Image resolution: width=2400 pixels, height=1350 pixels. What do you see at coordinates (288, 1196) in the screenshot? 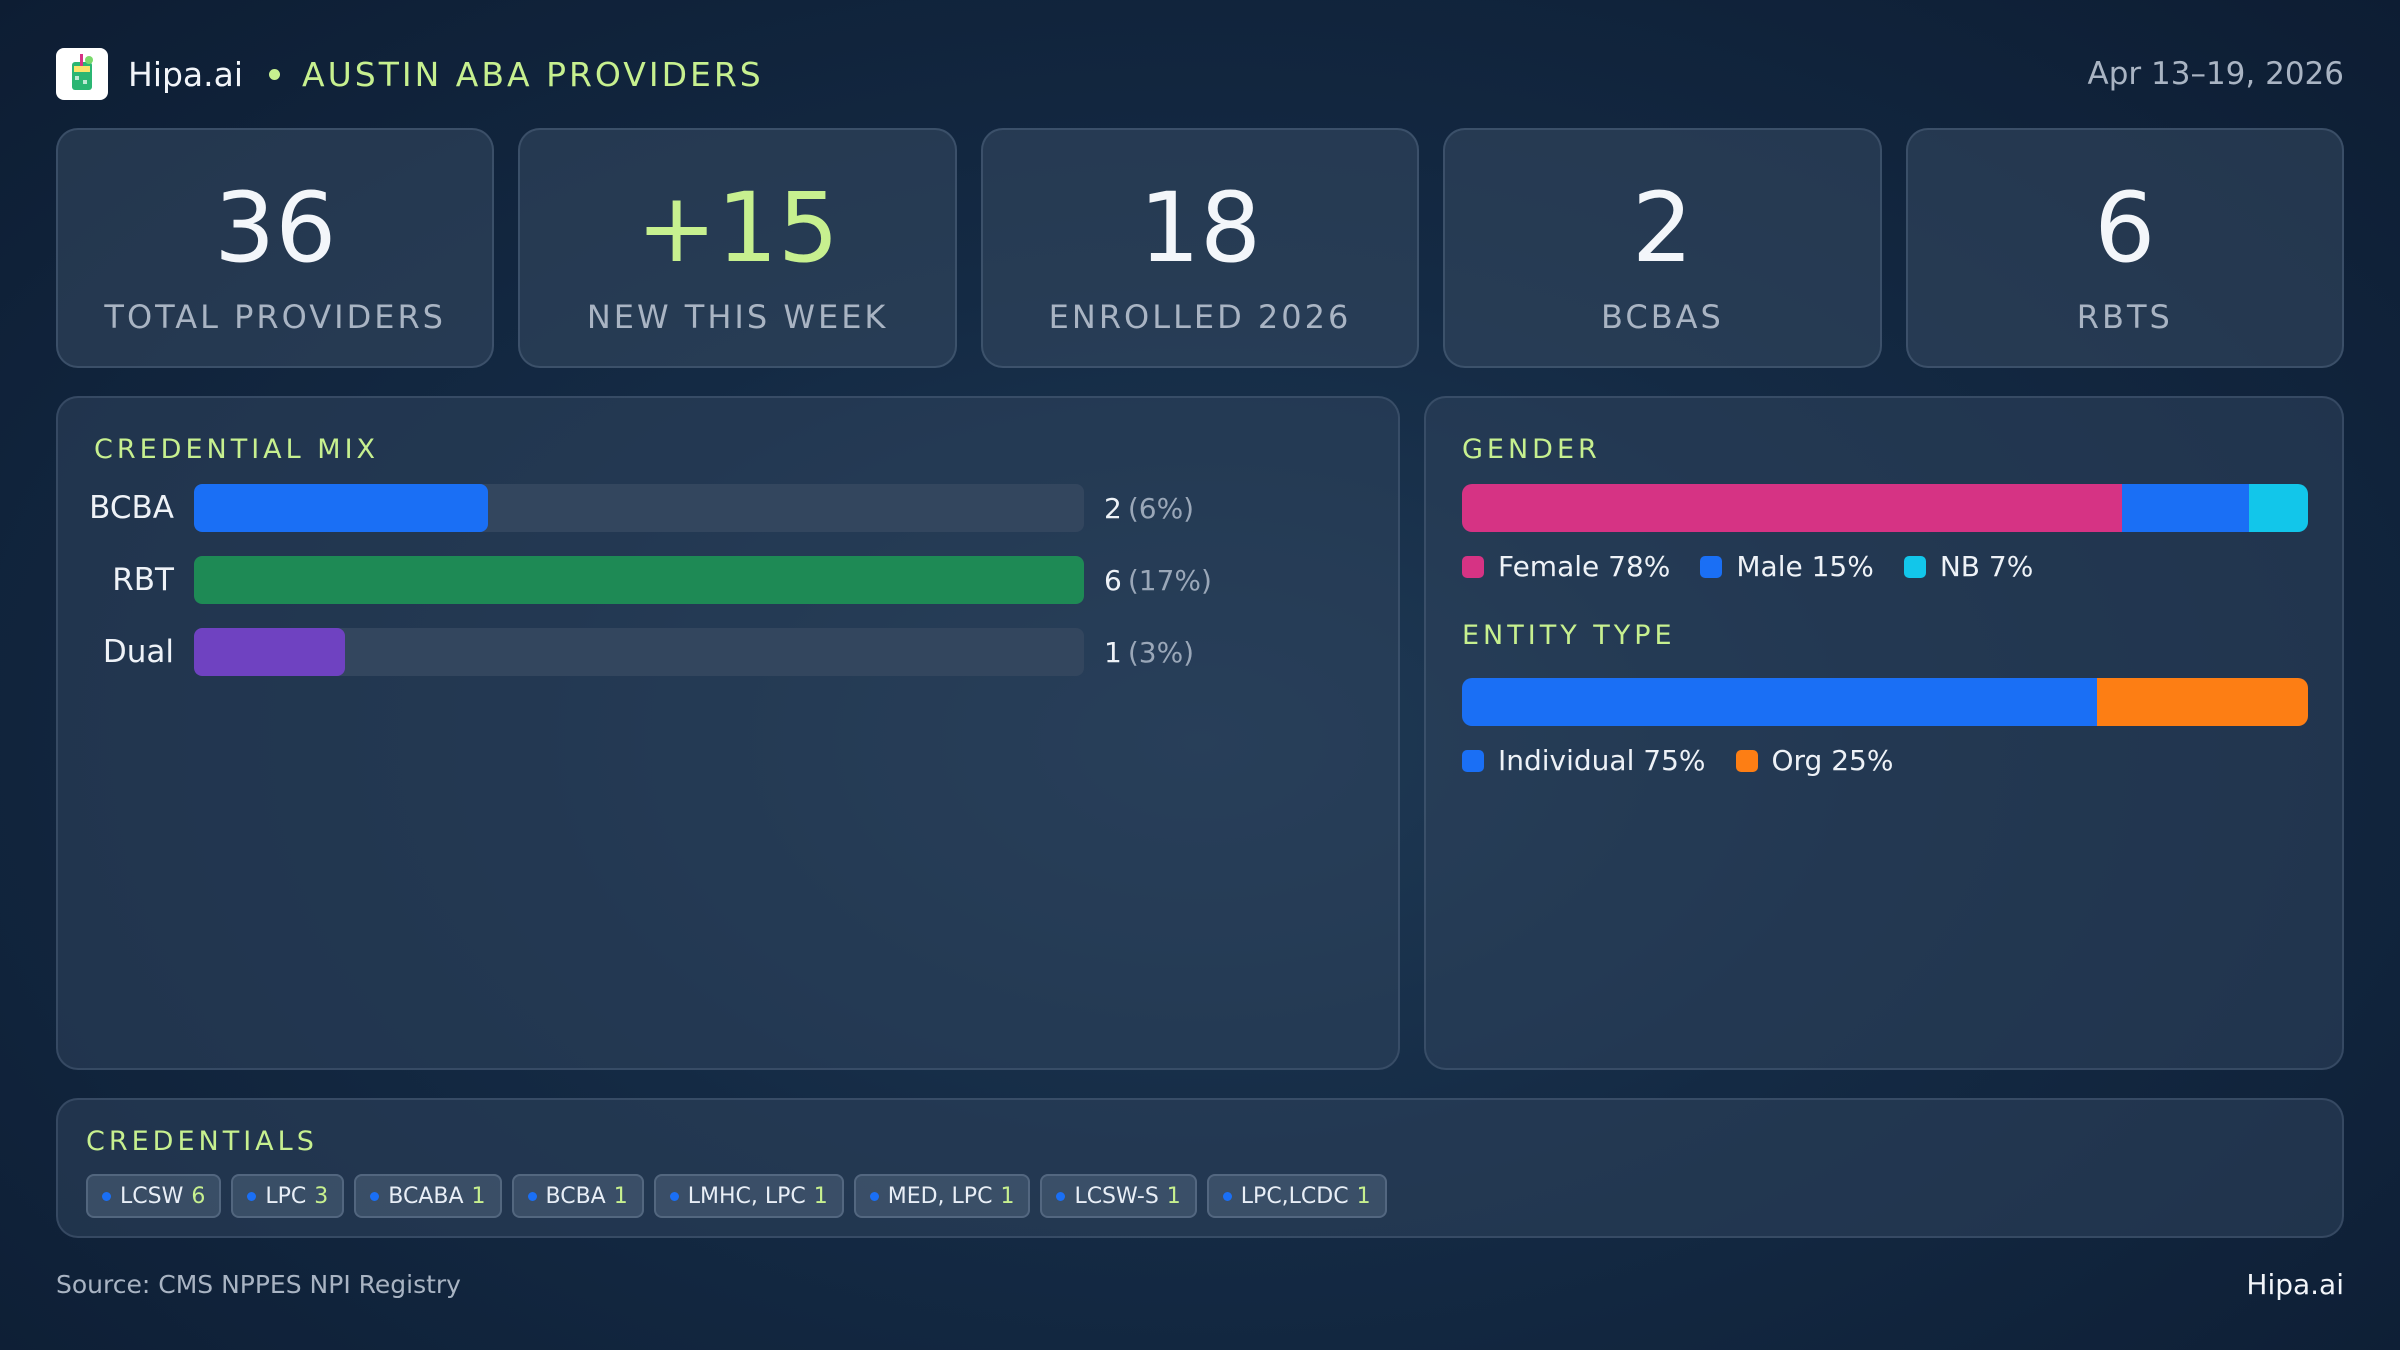
I see `credential-chip: LPC 3` at bounding box center [288, 1196].